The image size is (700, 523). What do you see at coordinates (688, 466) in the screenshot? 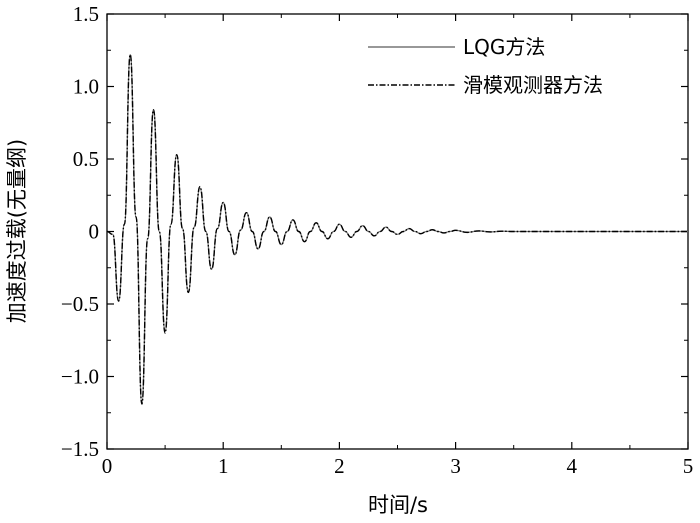
I see `x-tick-label: 5` at bounding box center [688, 466].